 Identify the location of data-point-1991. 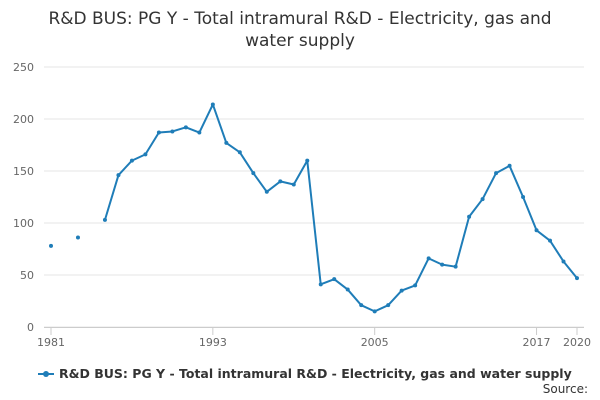
(185, 127).